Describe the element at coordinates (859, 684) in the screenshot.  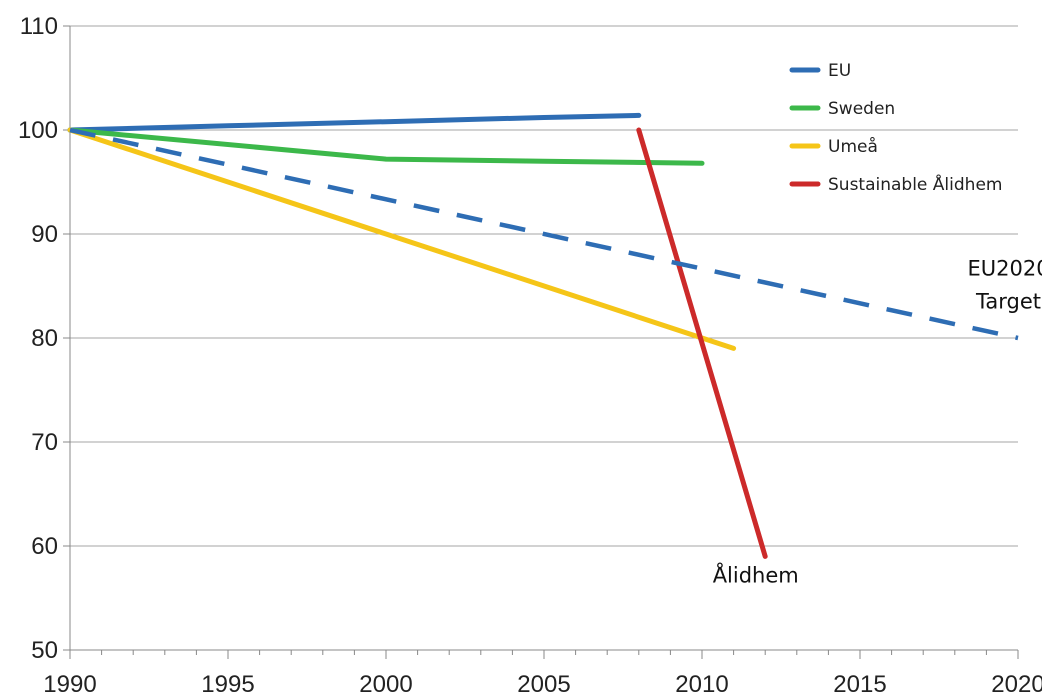
I see `x-tick-label-2015: 2015` at that location.